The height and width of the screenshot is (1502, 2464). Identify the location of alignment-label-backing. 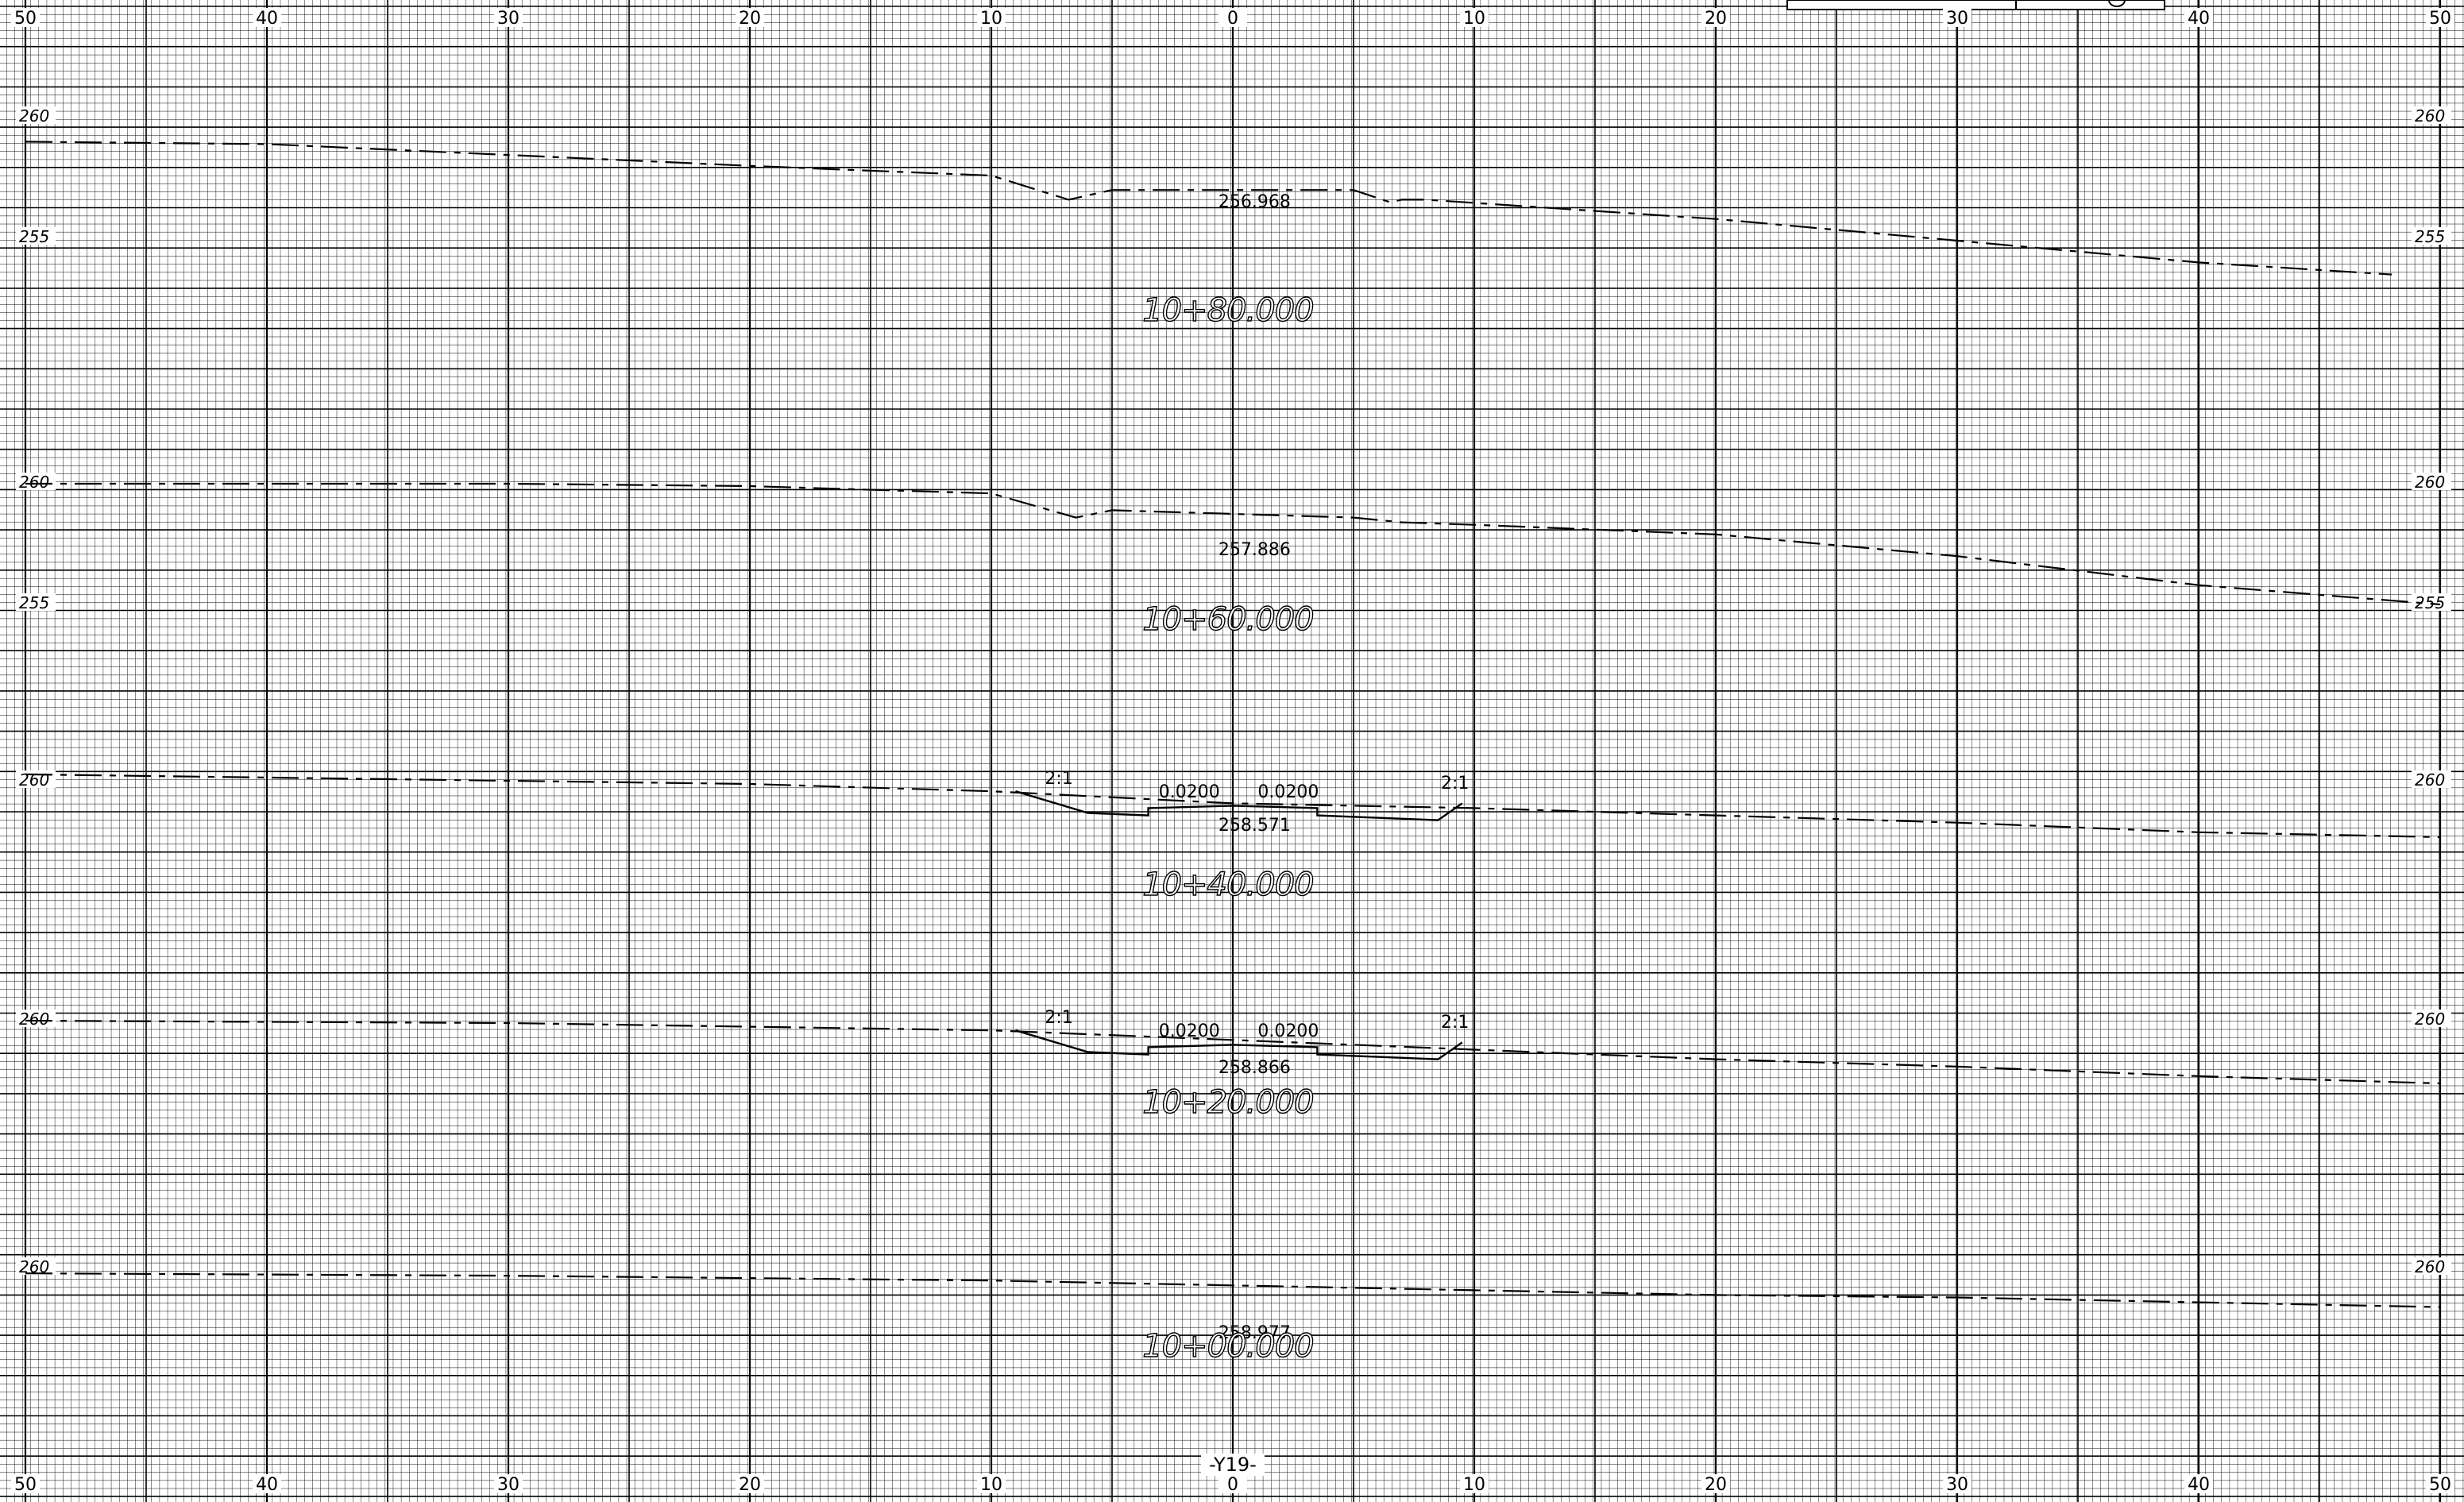
(1233, 1465).